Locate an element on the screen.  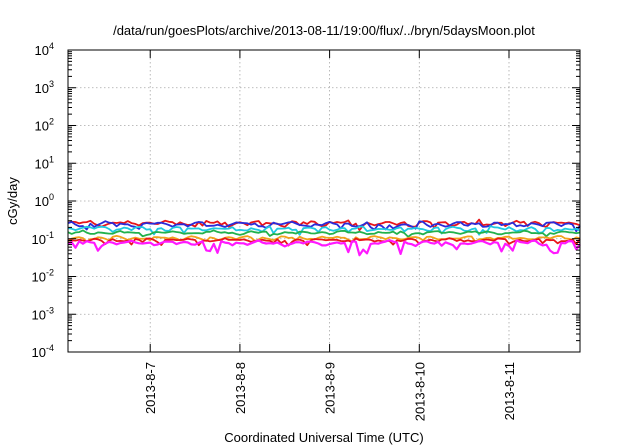
y-tick-exponent: -3 is located at coordinates (50, 310).